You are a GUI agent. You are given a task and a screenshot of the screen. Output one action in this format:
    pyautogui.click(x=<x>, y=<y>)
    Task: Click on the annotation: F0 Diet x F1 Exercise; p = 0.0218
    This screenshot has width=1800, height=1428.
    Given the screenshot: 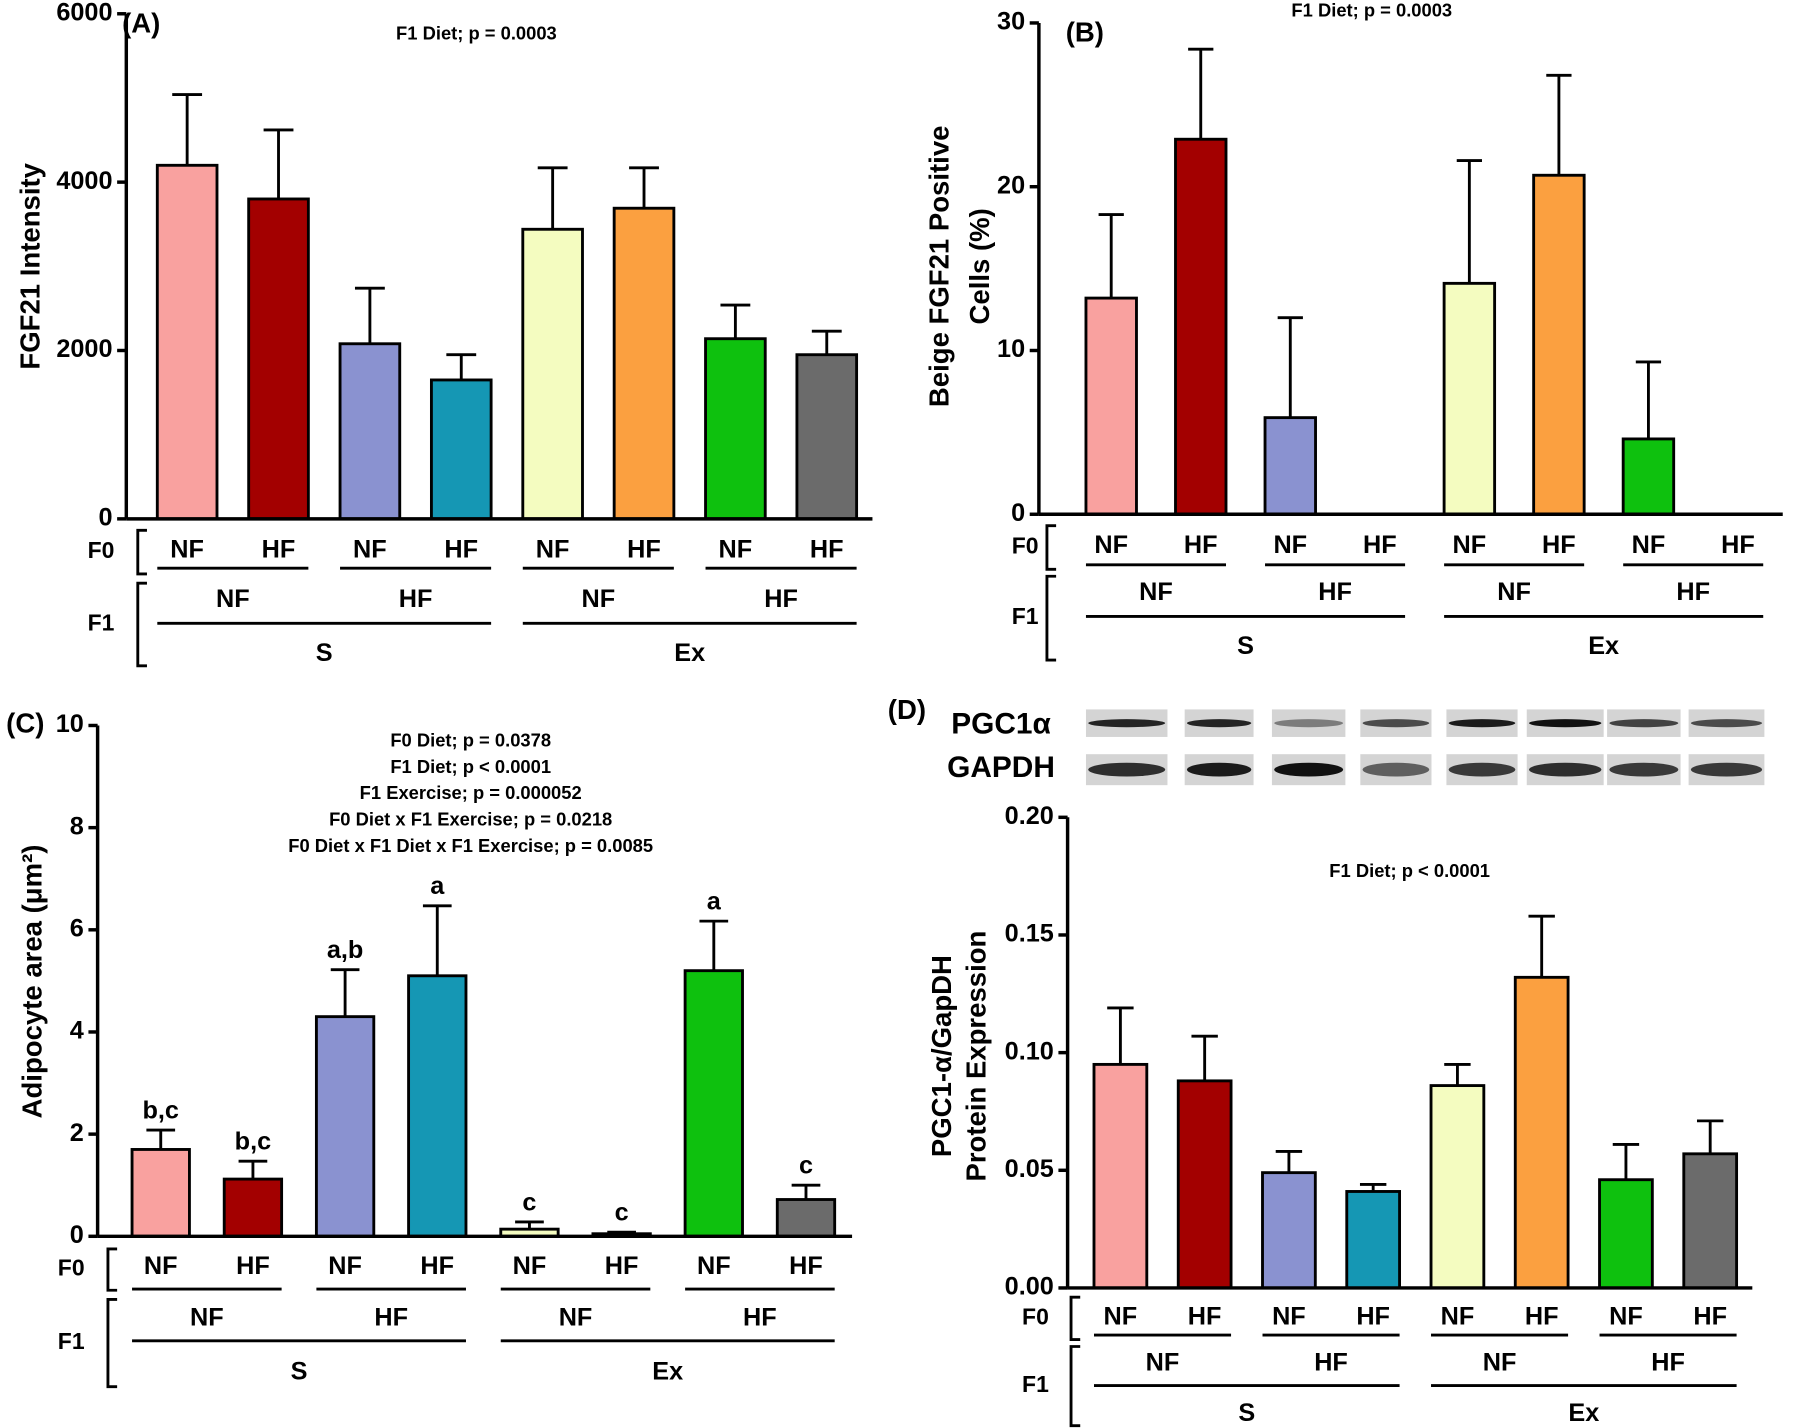 What is the action you would take?
    pyautogui.click(x=470, y=819)
    